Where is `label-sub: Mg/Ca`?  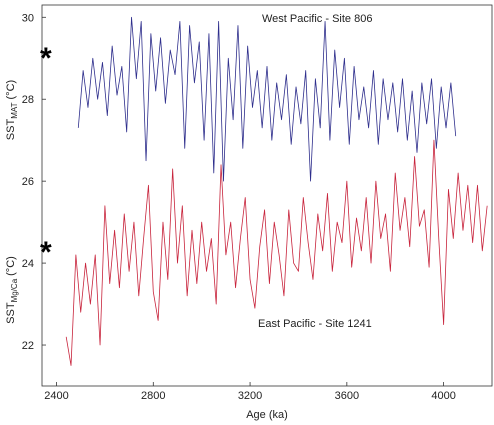
label-sub: Mg/Ca is located at coordinates (14, 290).